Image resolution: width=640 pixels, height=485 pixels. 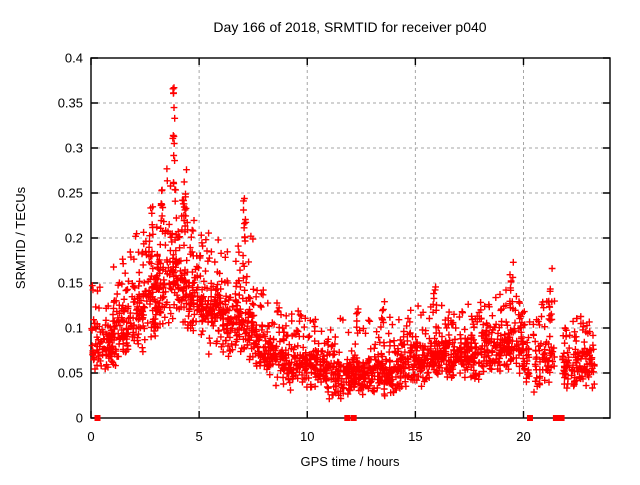 I want to click on x-tick-label: 10, so click(x=307, y=436).